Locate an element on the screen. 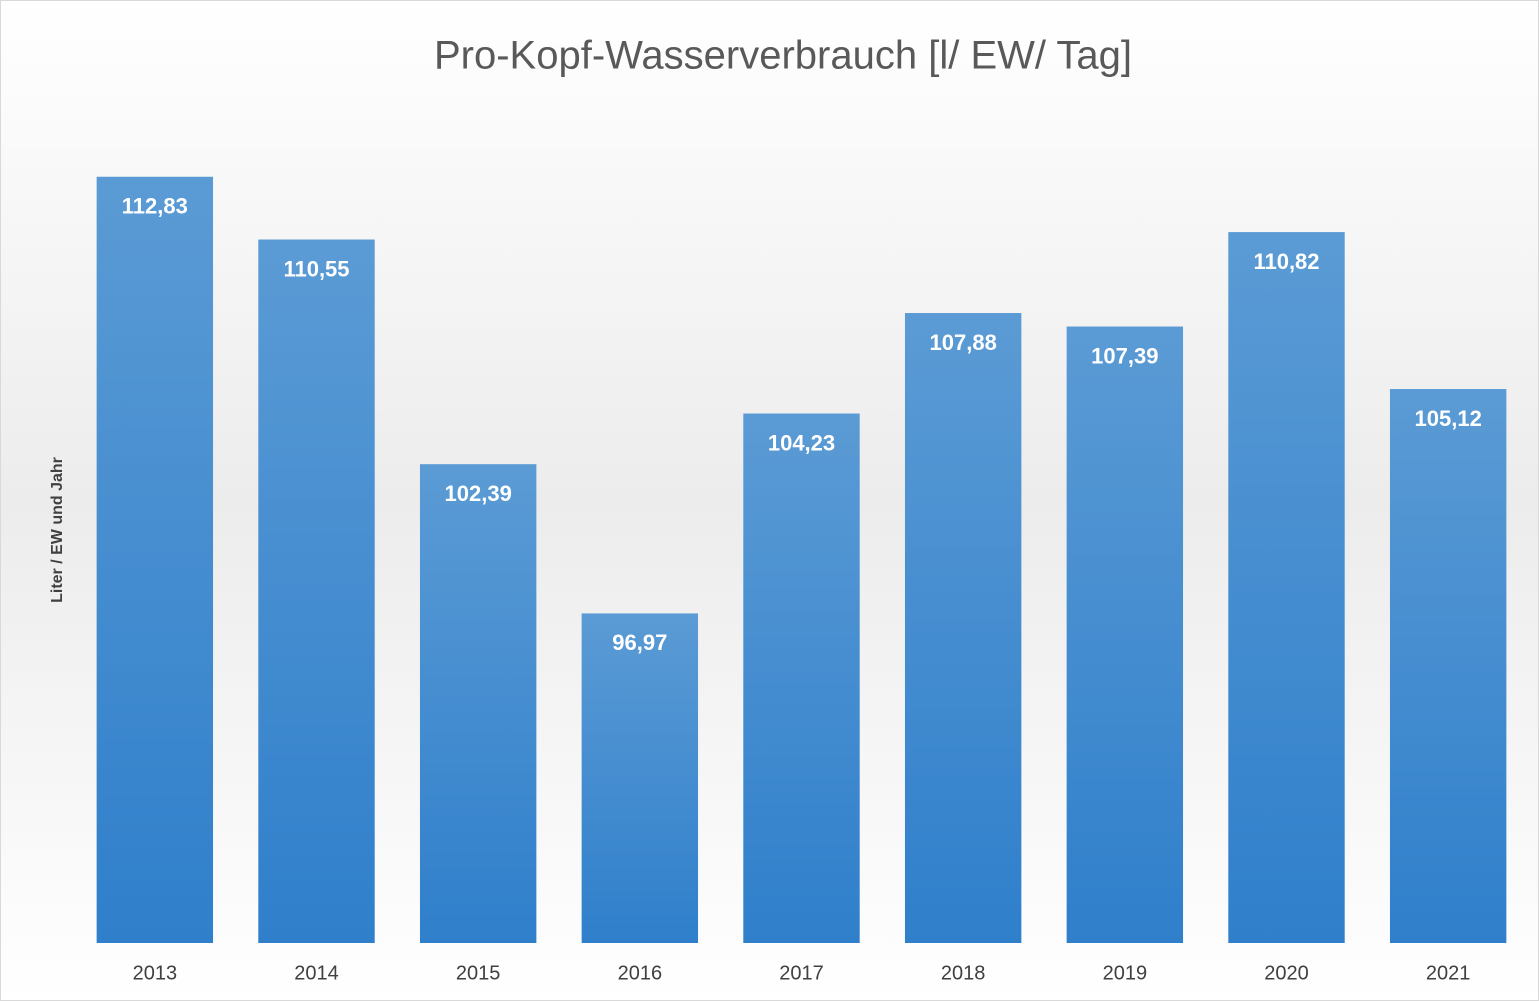 The width and height of the screenshot is (1539, 1001). x-tick-label: 2015 is located at coordinates (478, 973).